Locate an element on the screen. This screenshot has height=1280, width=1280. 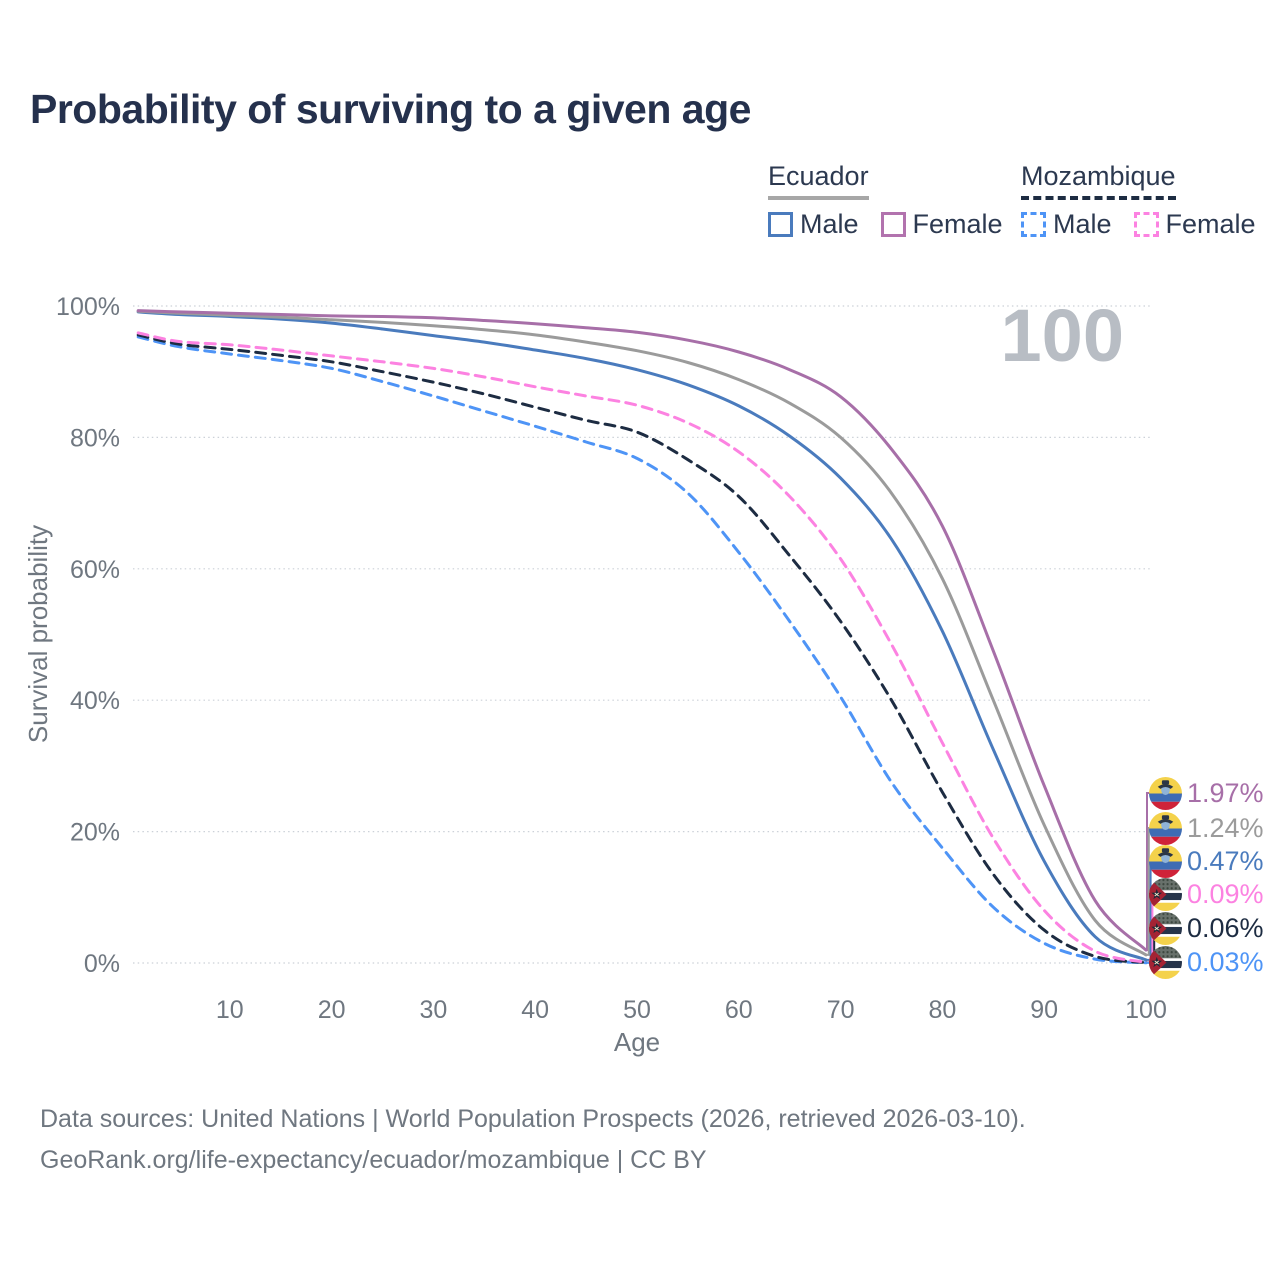
hover-age-watermark: 100 is located at coordinates (1062, 335).